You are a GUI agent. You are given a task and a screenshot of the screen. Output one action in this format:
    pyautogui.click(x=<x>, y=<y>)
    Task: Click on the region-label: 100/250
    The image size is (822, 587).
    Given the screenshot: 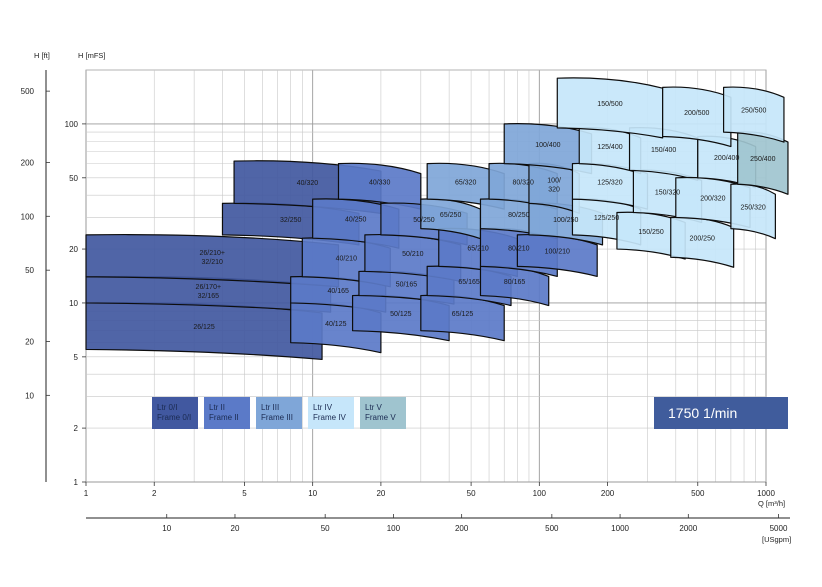 What is the action you would take?
    pyautogui.click(x=565, y=220)
    